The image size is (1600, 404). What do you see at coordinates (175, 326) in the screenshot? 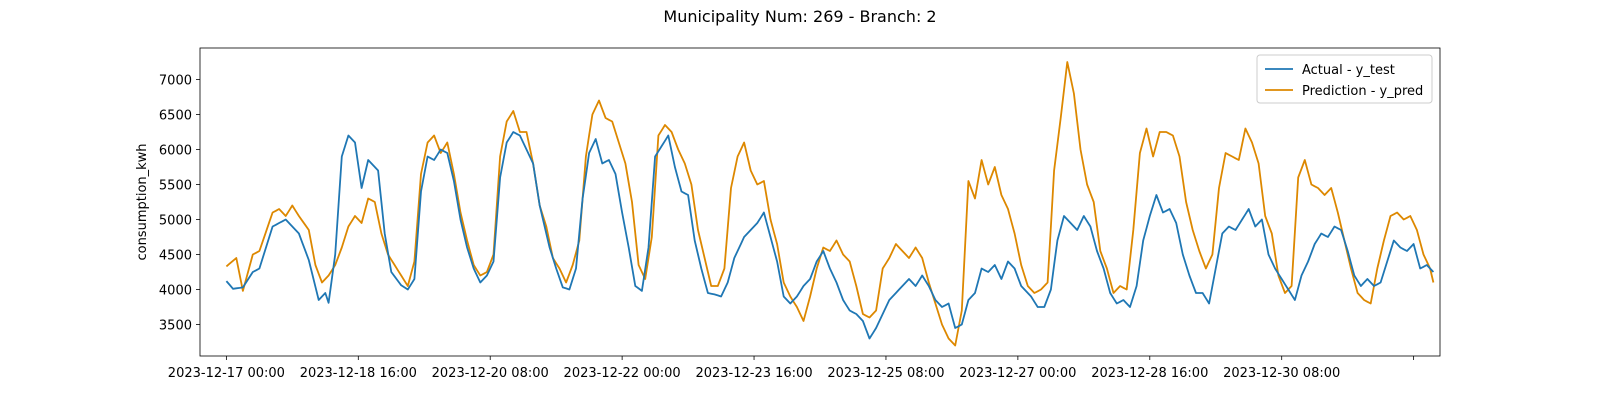
I see `y-tick-label: 3500` at bounding box center [175, 326].